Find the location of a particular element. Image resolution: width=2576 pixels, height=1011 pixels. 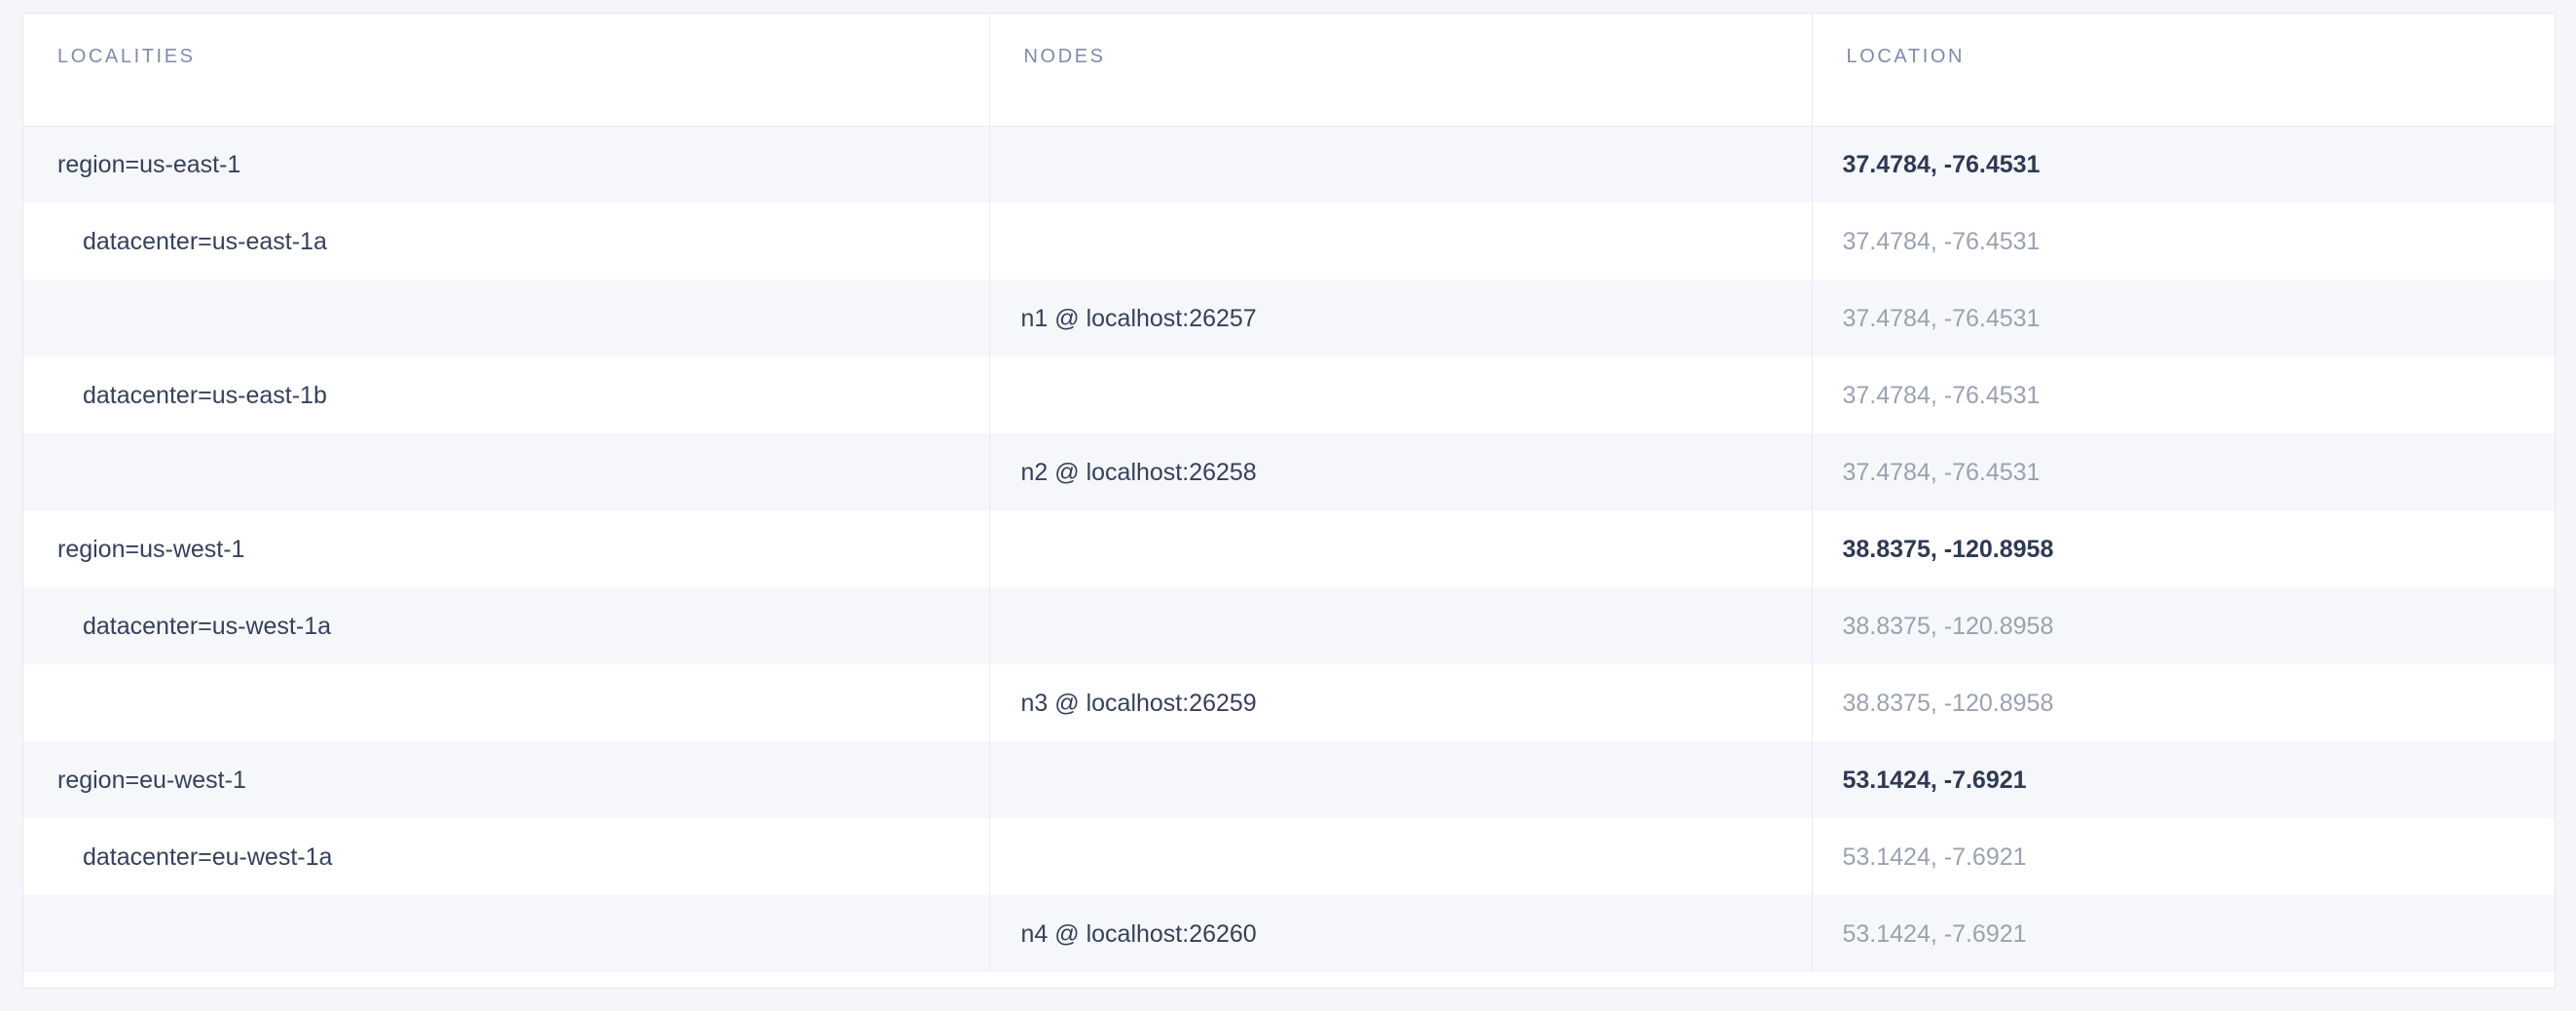

locality-label: datacenter=us-east-1a is located at coordinates (205, 241).